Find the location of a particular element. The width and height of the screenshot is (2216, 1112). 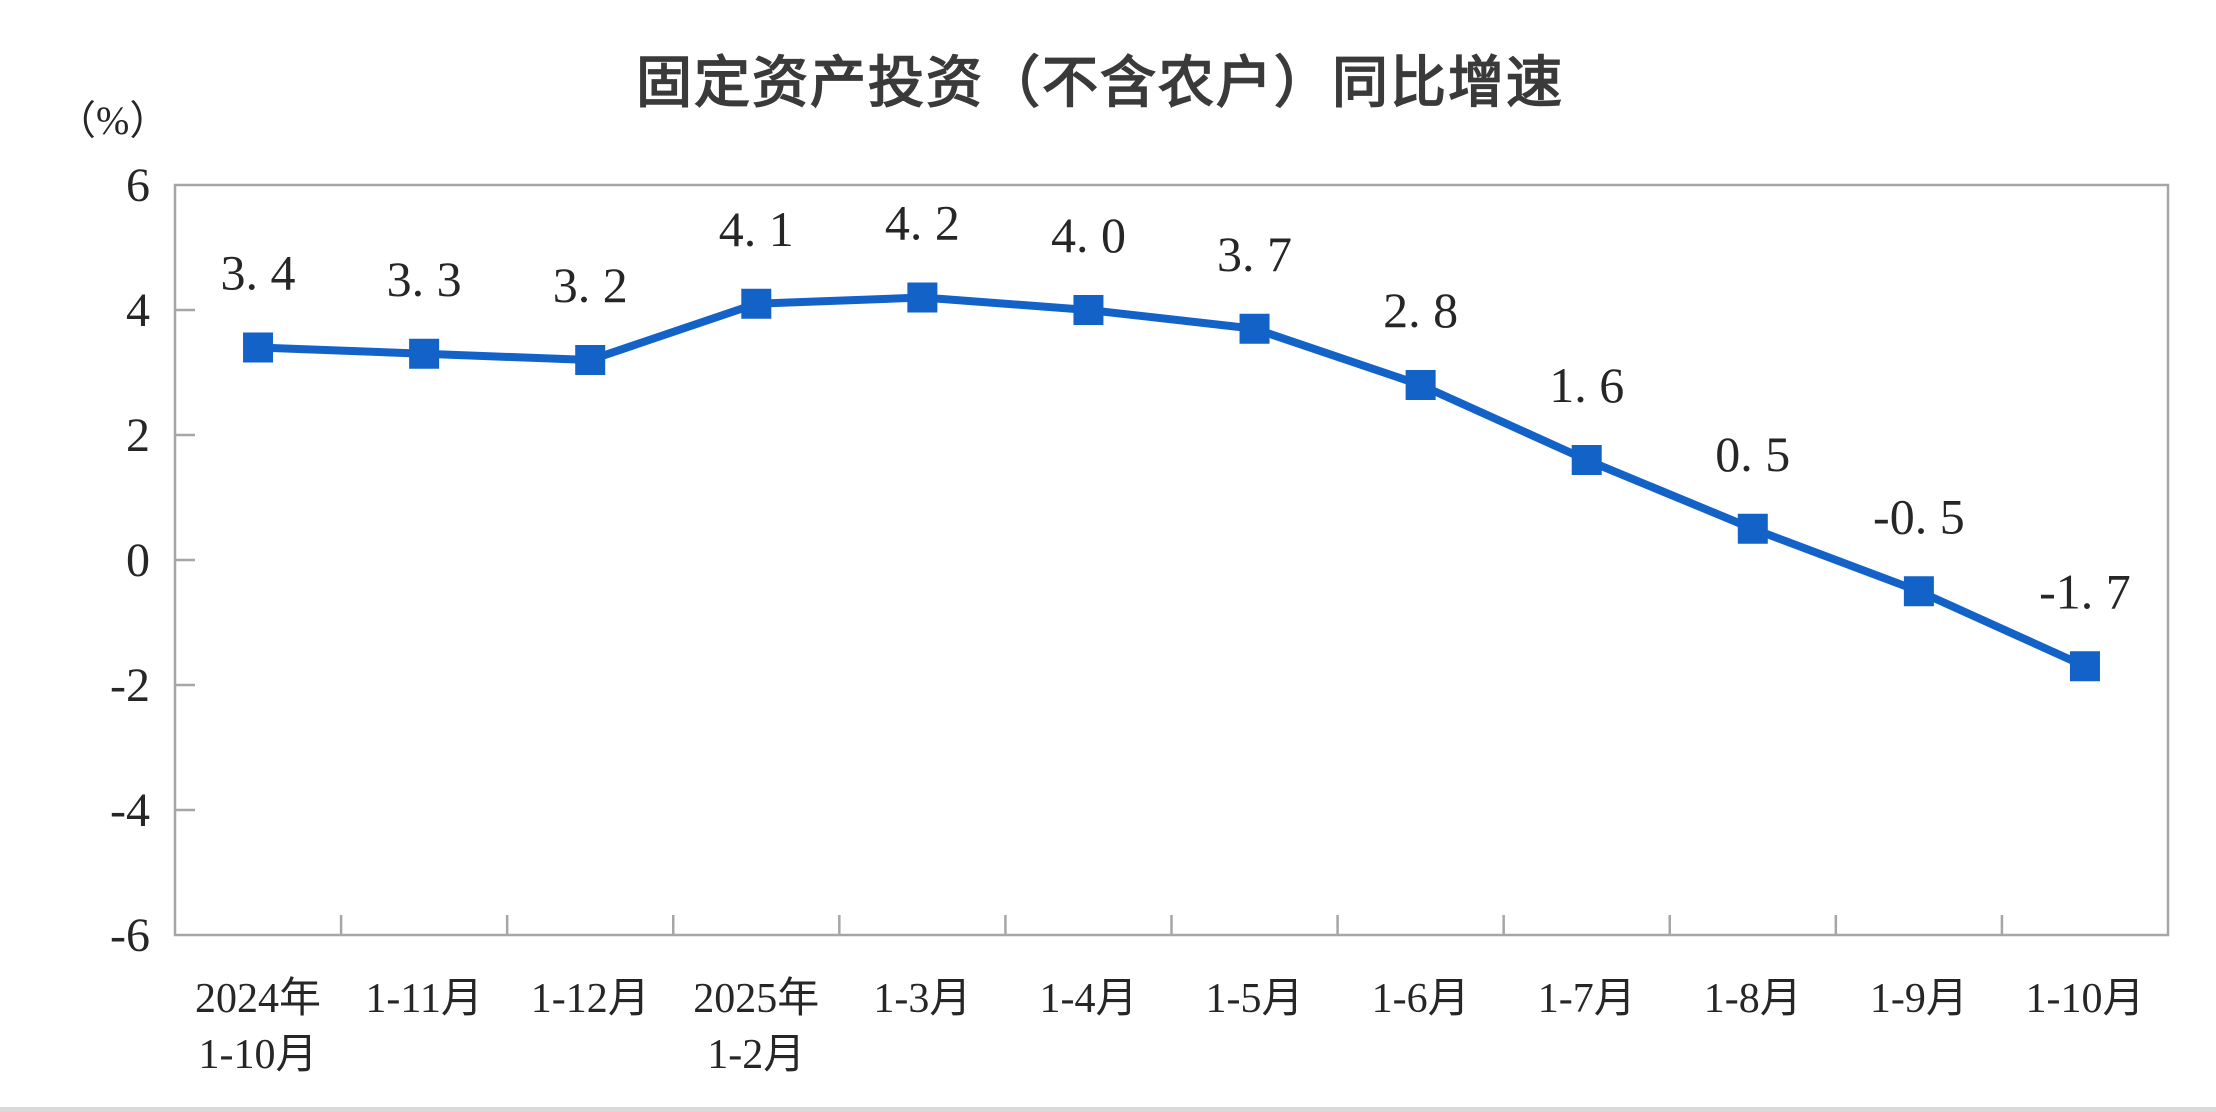

y-tick-label: 0 is located at coordinates (138, 560).